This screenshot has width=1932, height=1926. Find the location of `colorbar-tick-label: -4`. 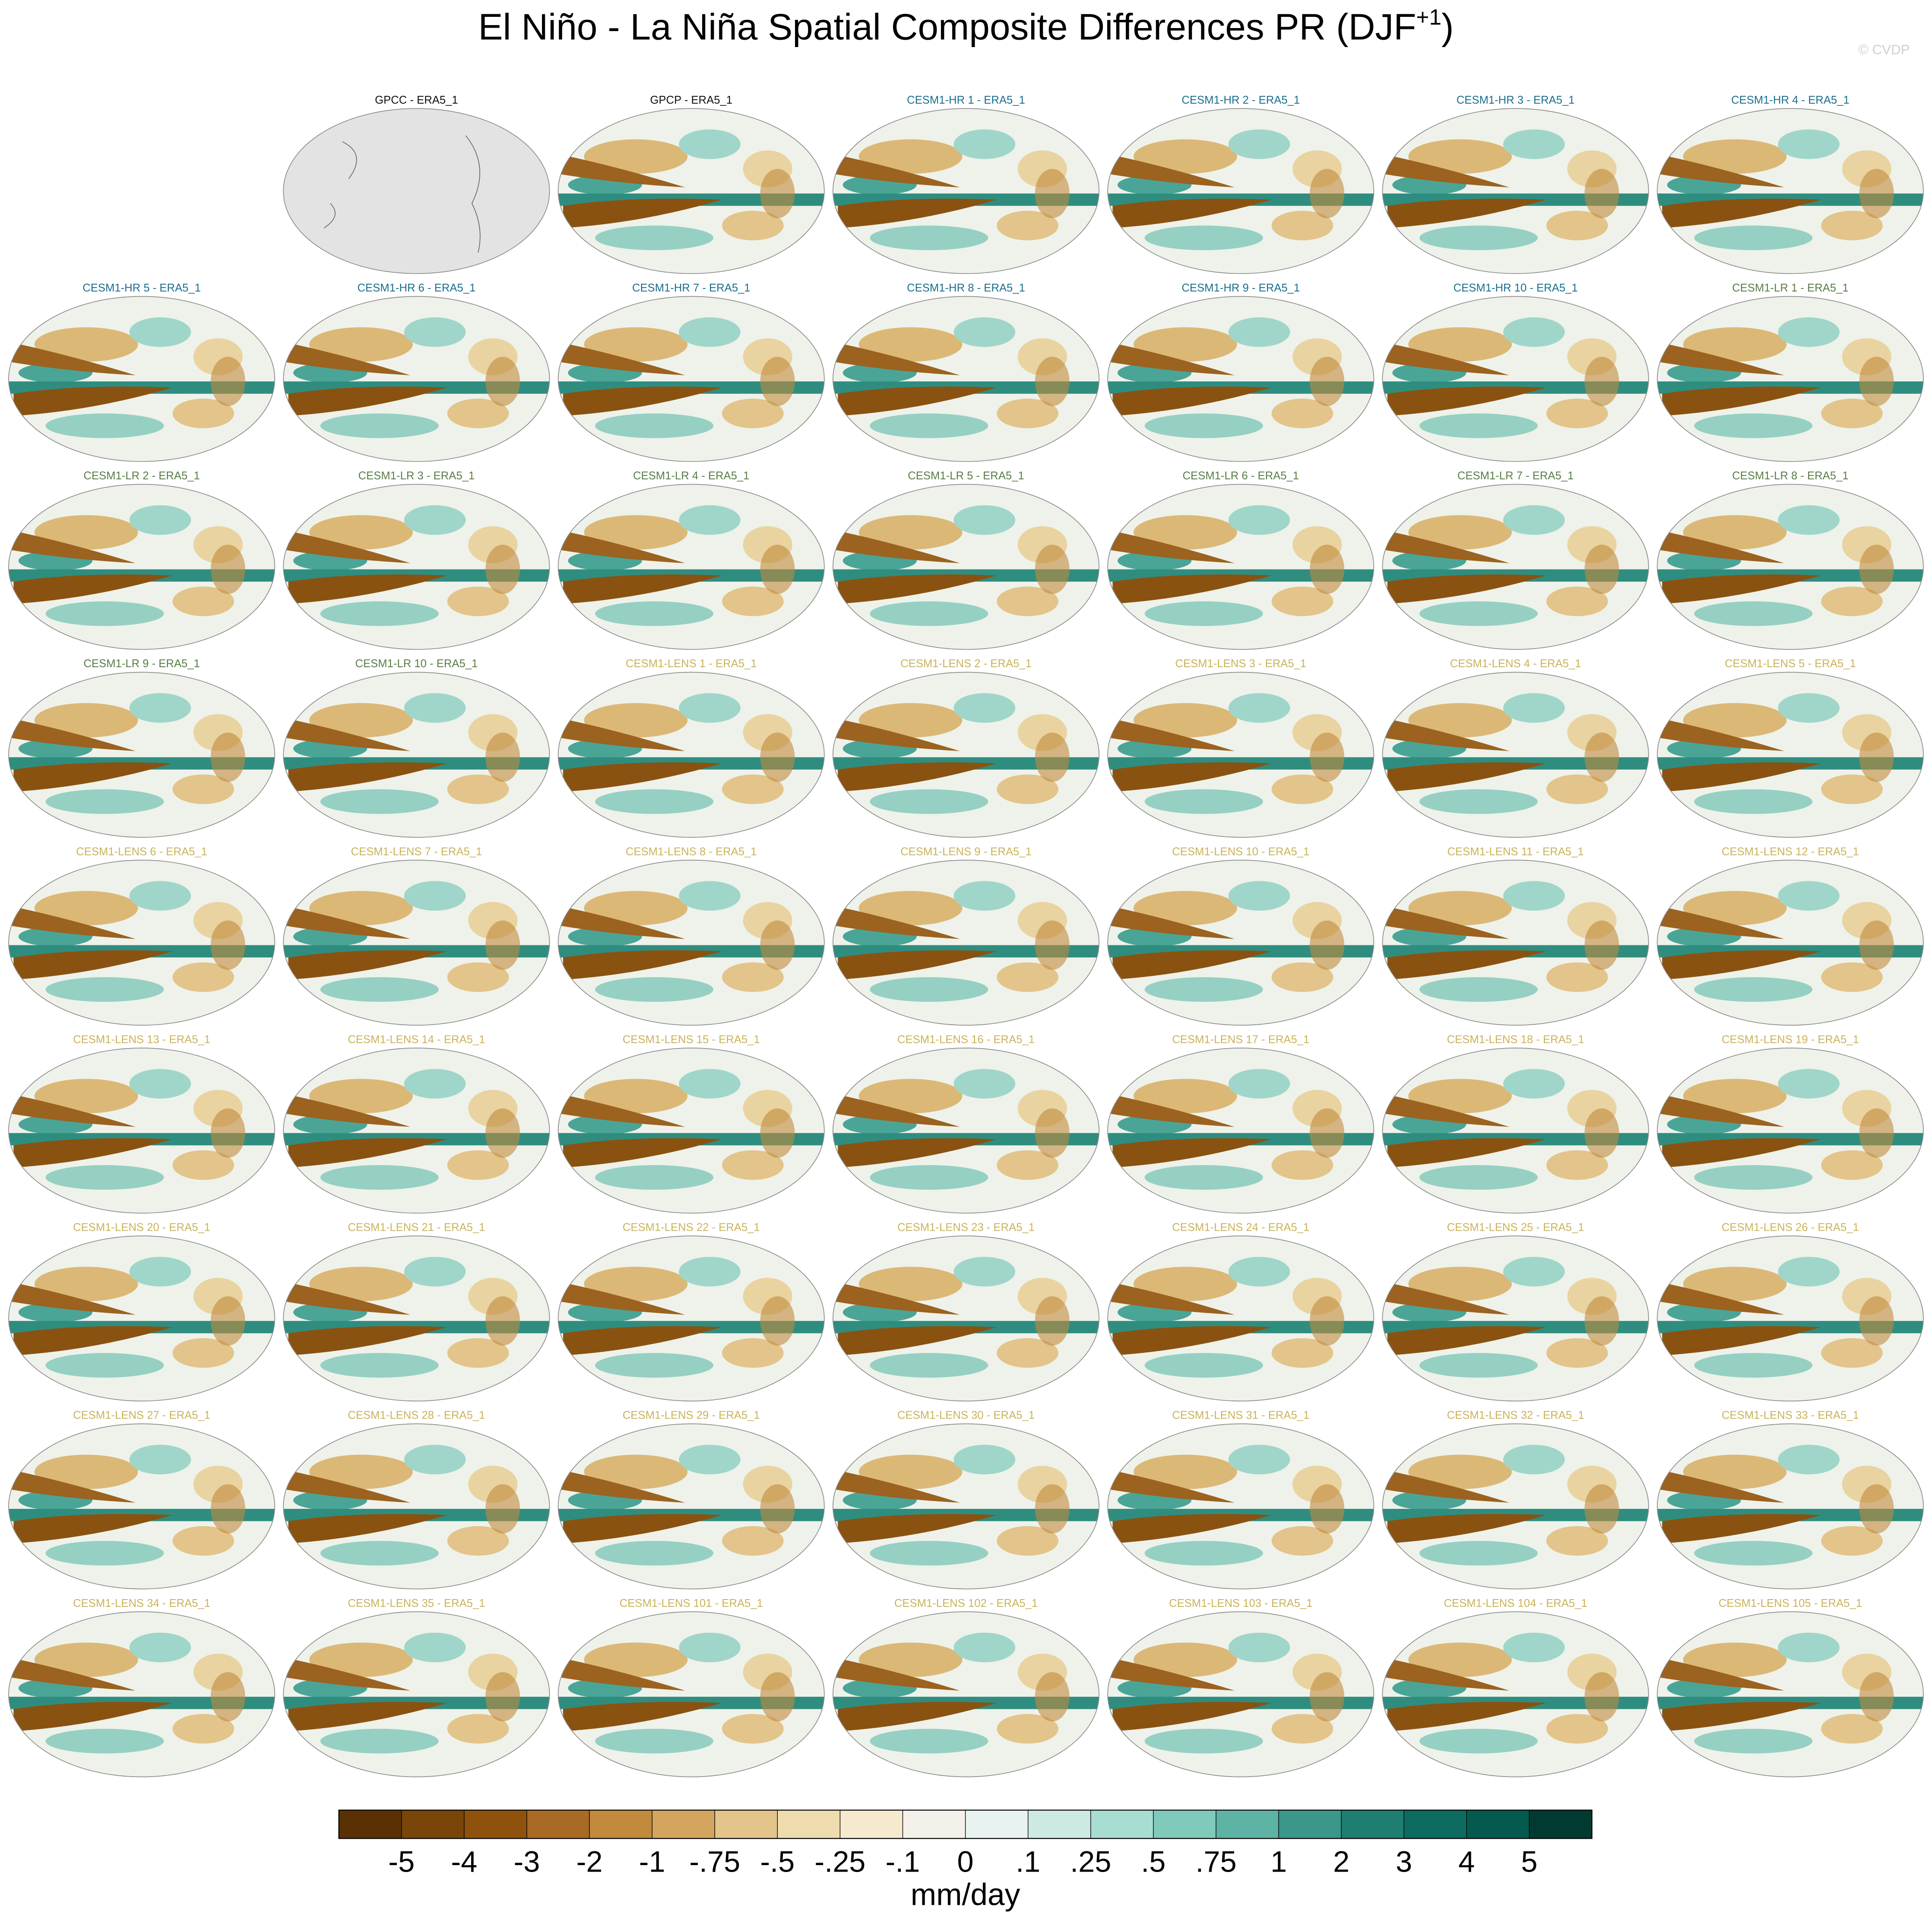

colorbar-tick-label: -4 is located at coordinates (464, 1861).